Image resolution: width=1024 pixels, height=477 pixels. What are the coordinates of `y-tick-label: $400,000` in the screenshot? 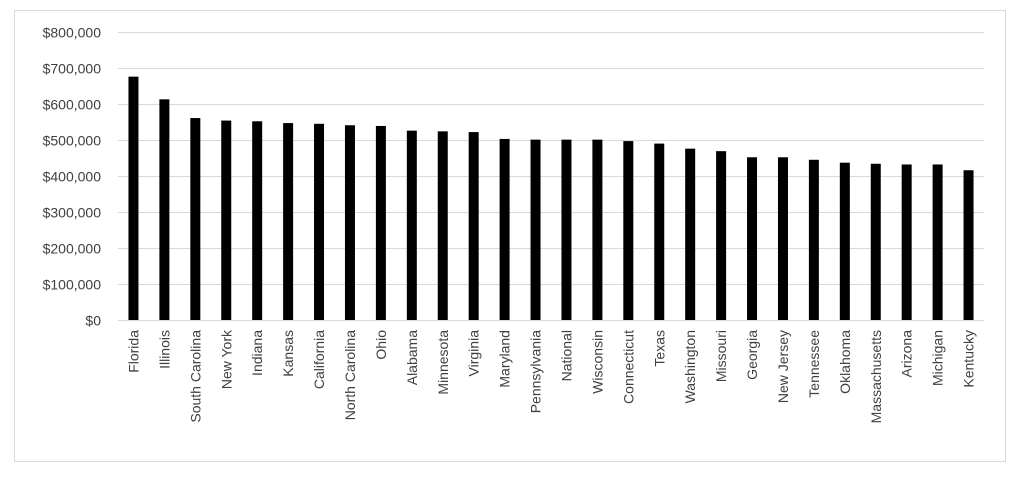 It's located at (72, 177).